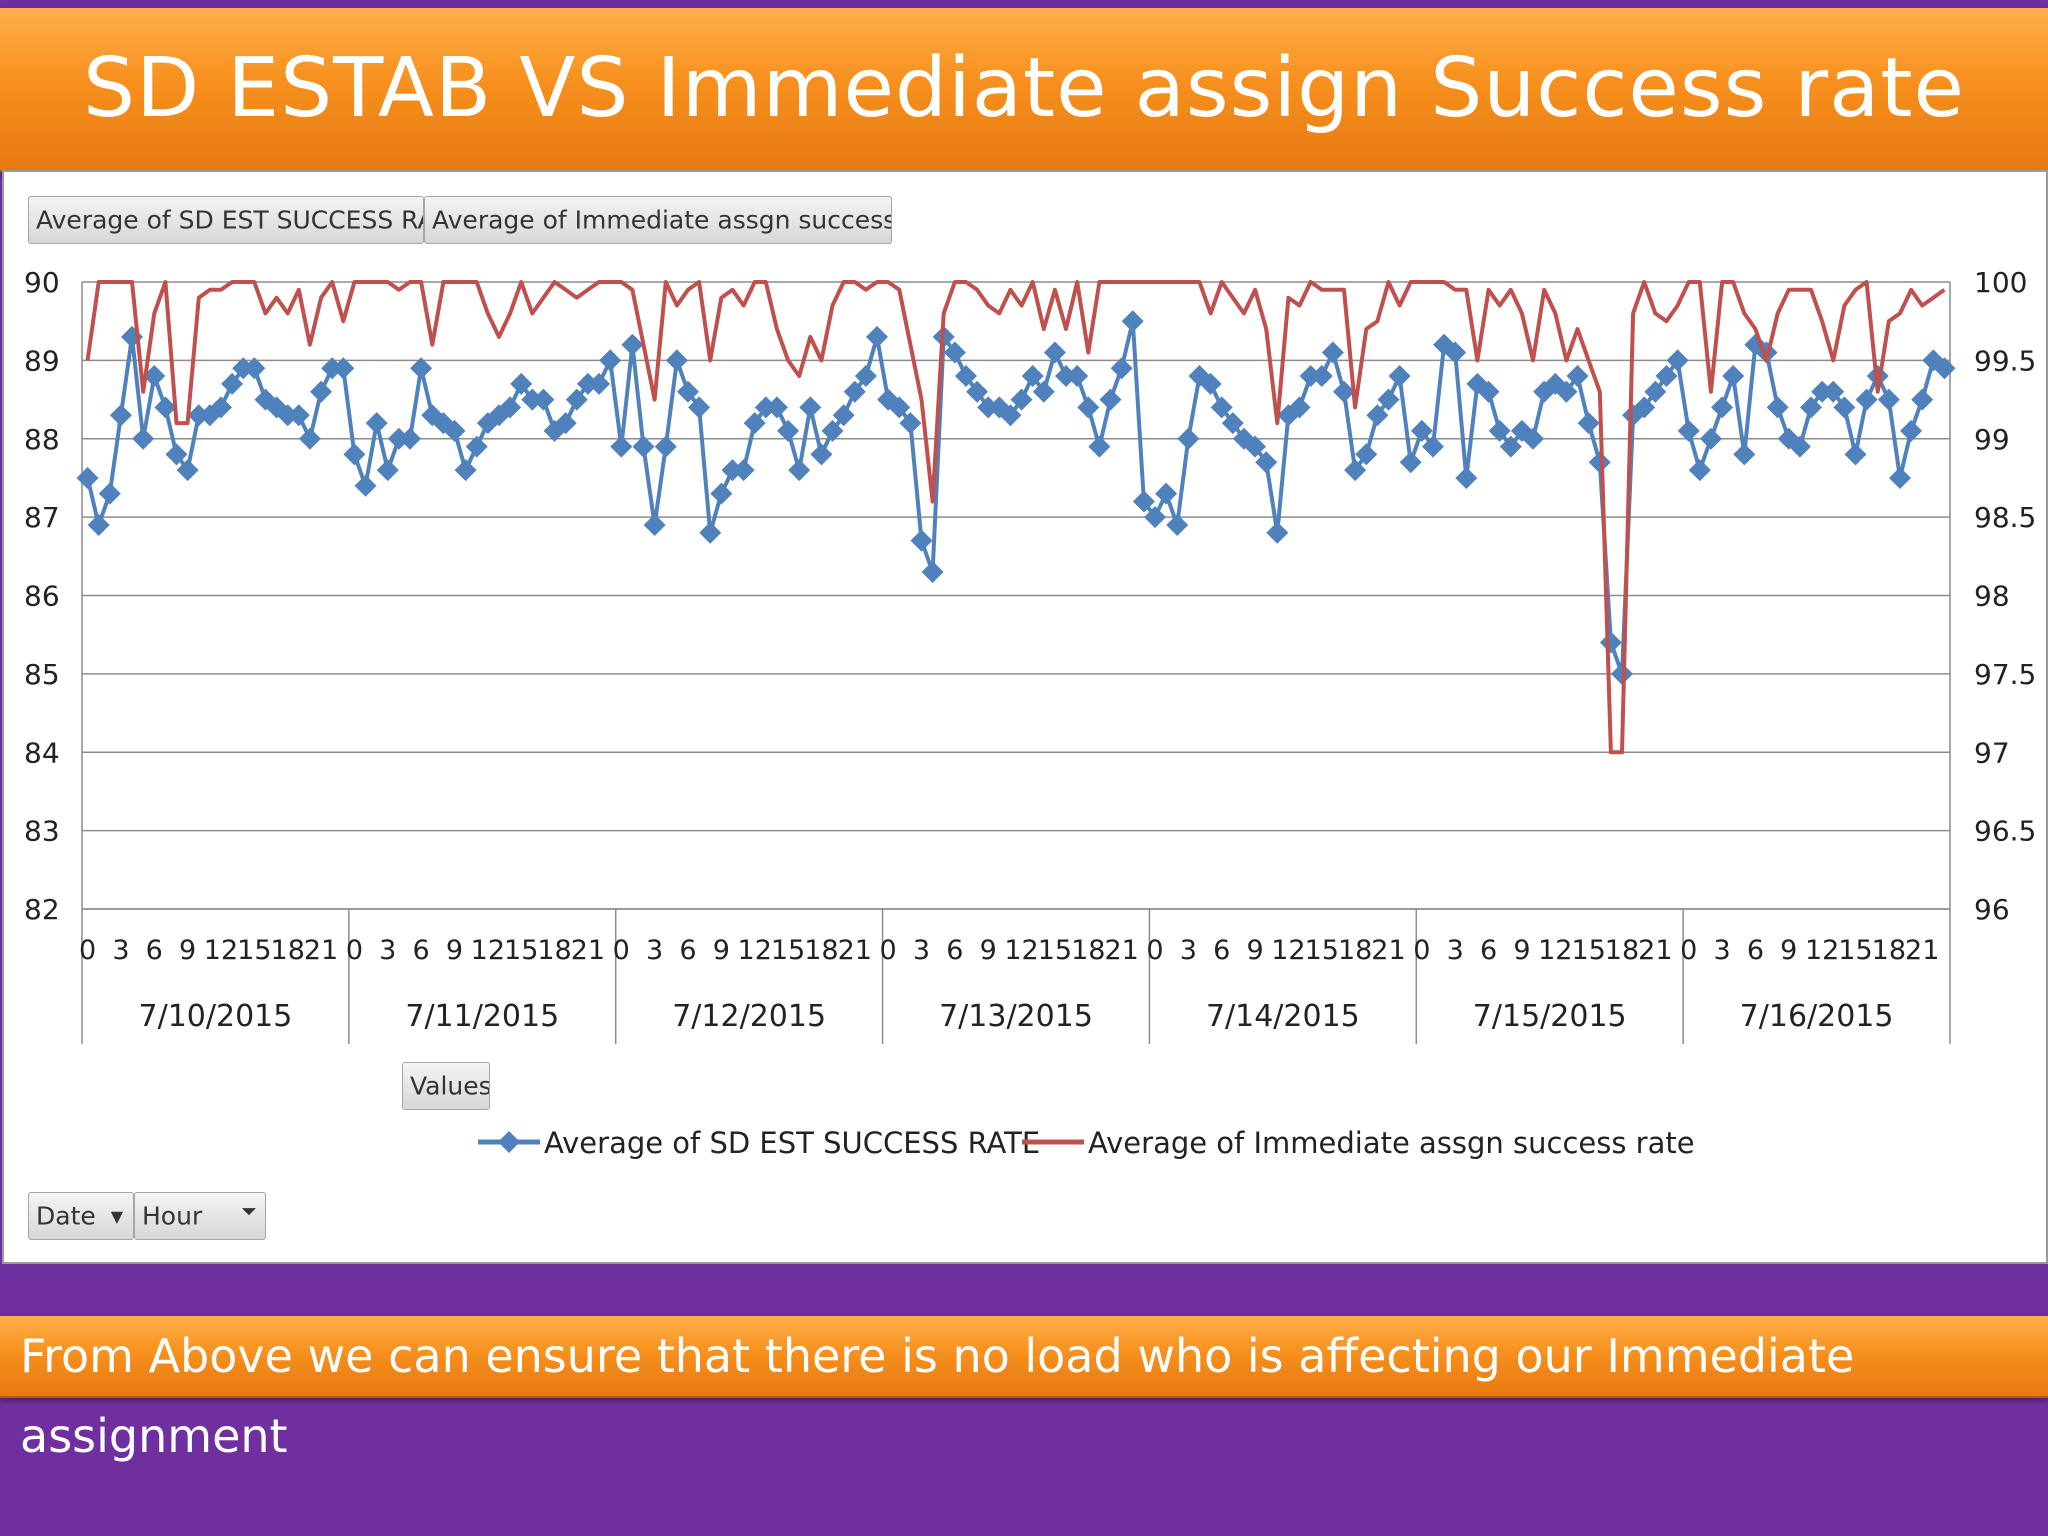 This screenshot has height=1536, width=2048. What do you see at coordinates (226, 220) in the screenshot?
I see `data-field-button-sd: Average of SD EST SUCCESS RATE` at bounding box center [226, 220].